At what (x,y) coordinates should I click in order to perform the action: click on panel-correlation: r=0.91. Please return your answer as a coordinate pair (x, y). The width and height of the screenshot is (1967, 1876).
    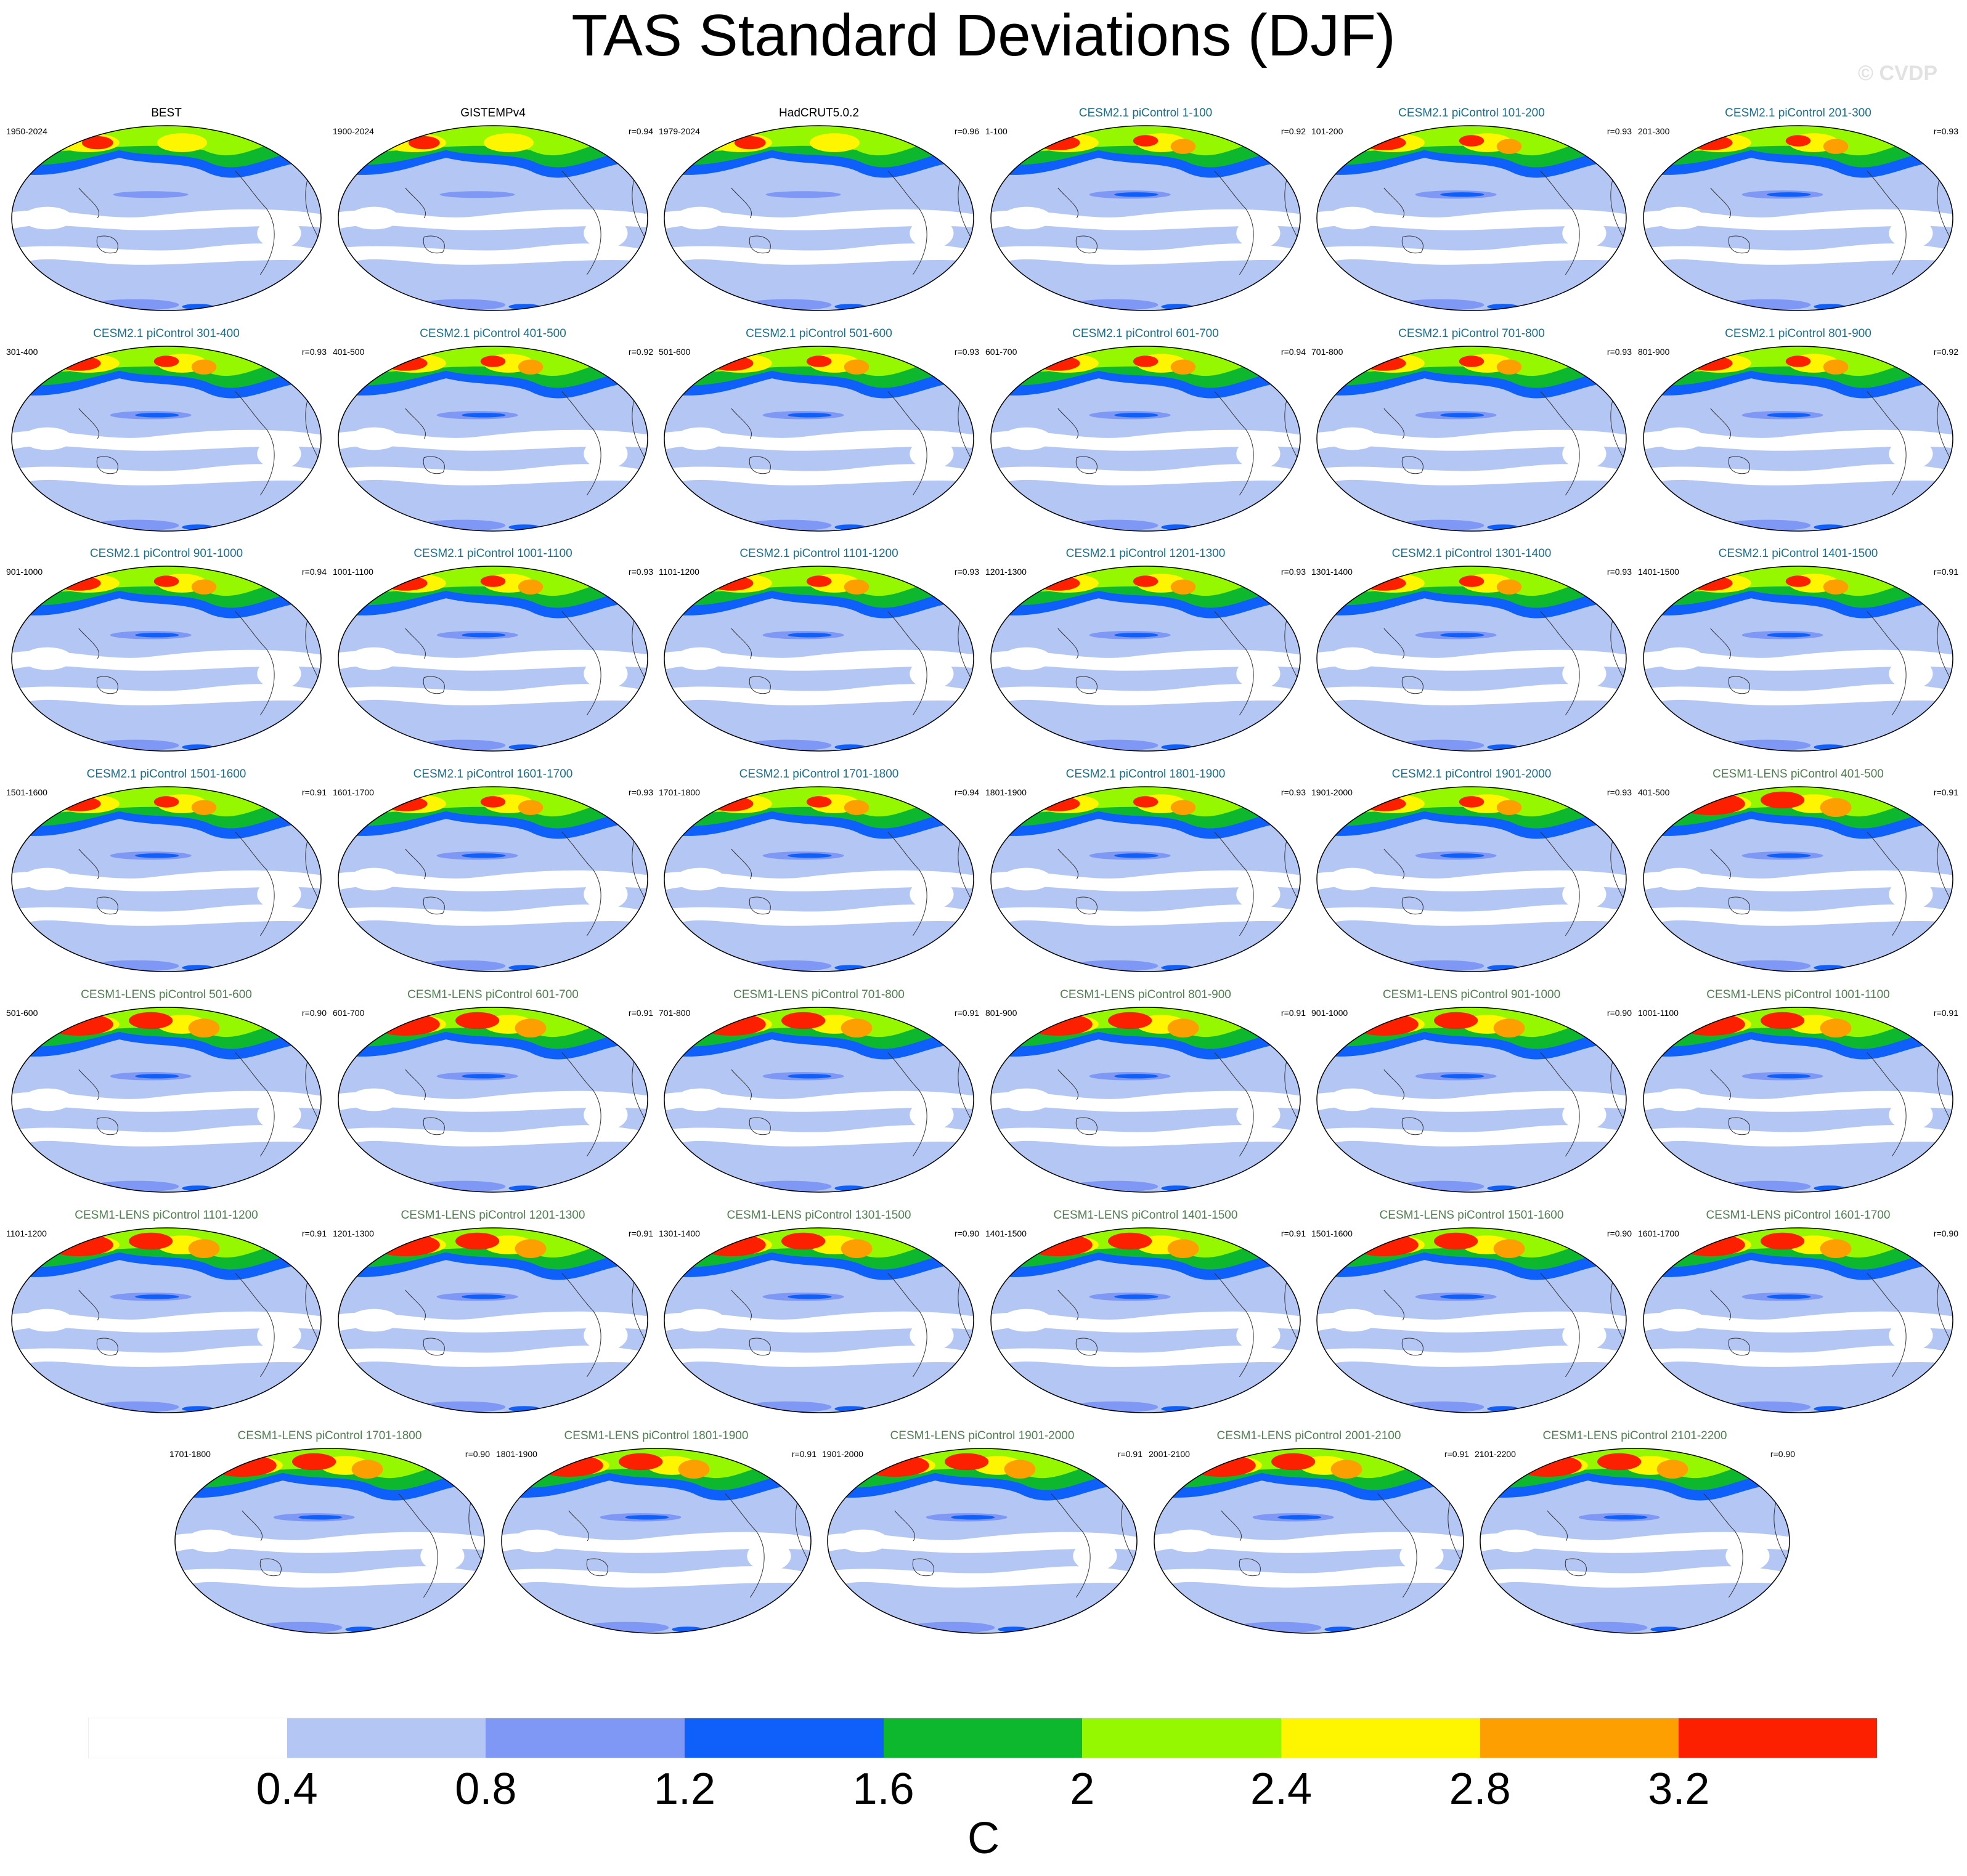
    Looking at the image, I should click on (1129, 1454).